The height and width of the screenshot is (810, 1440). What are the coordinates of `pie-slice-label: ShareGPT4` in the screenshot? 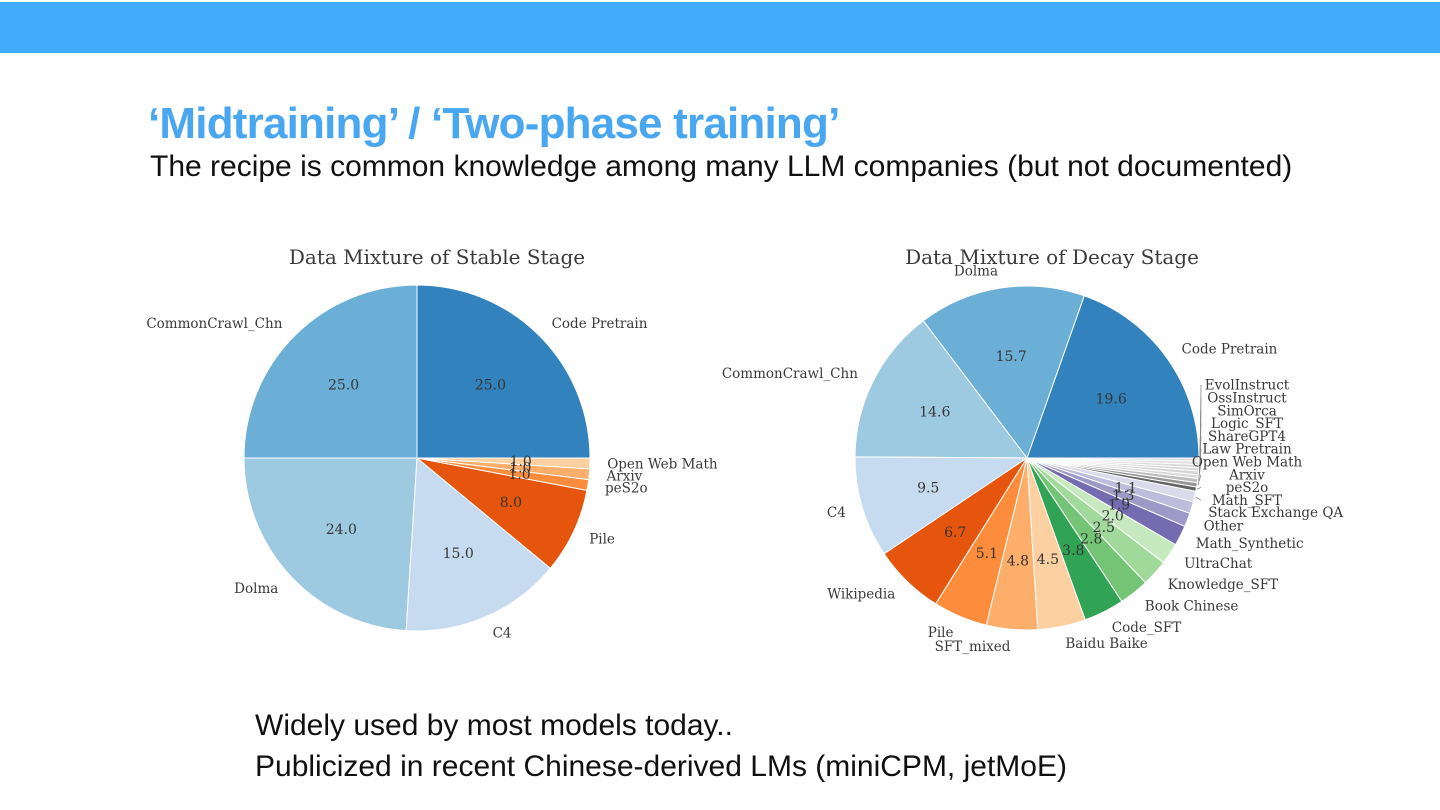 It's located at (1247, 437).